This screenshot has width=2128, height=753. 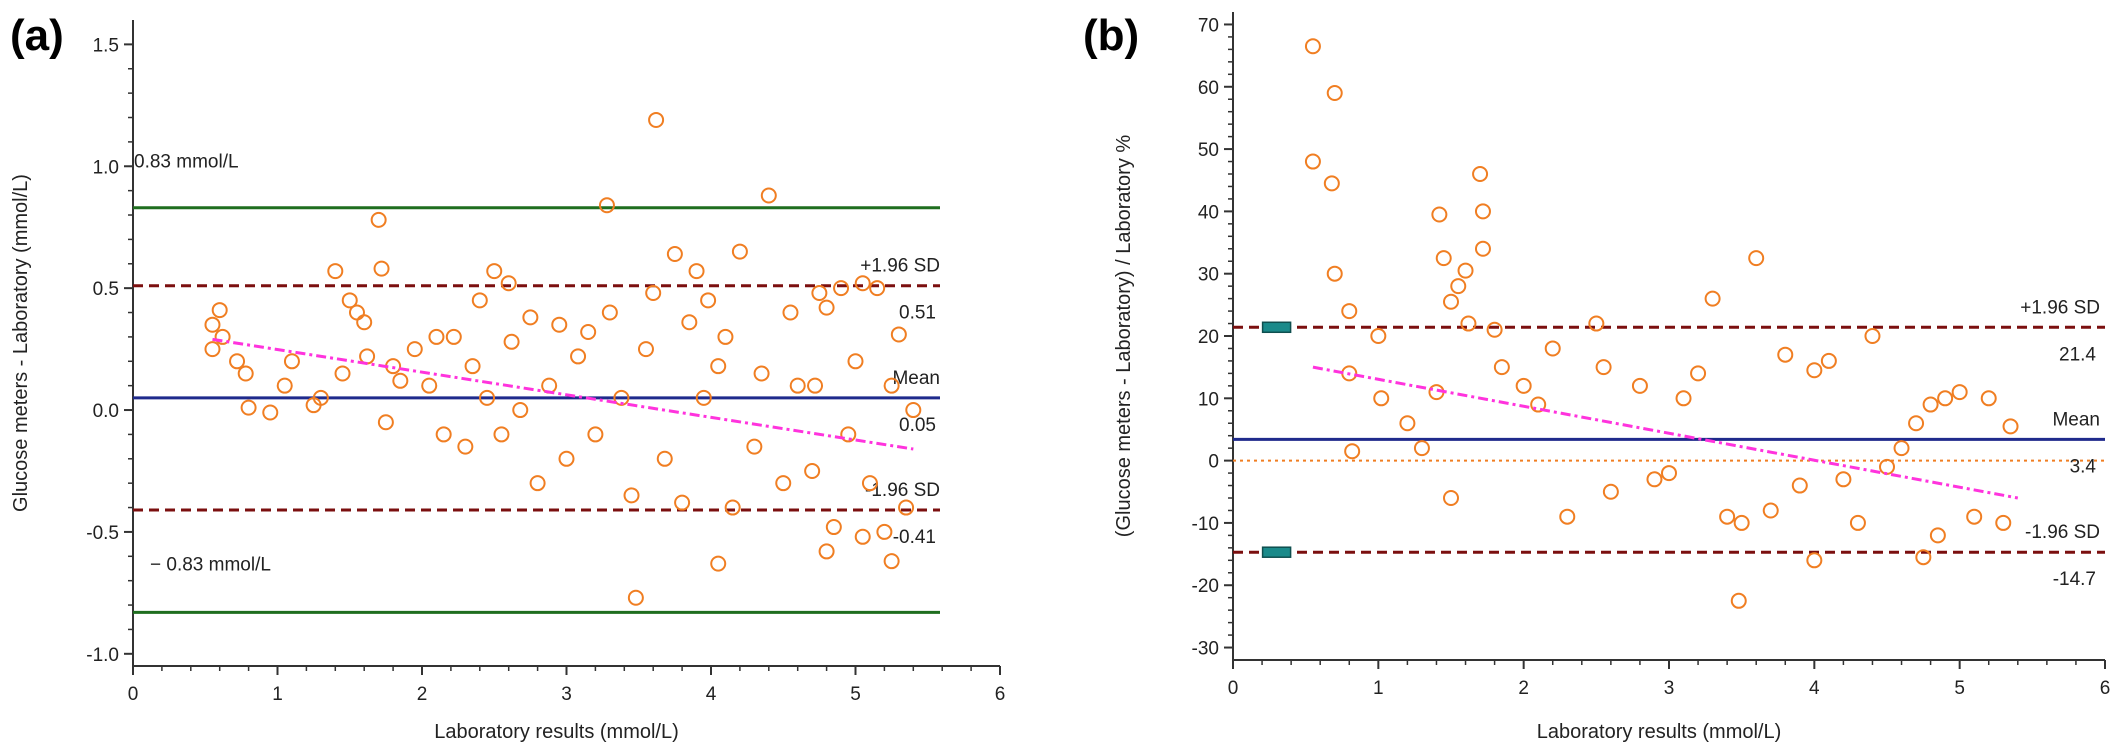 I want to click on x-tick-label: 2, so click(x=1523, y=688).